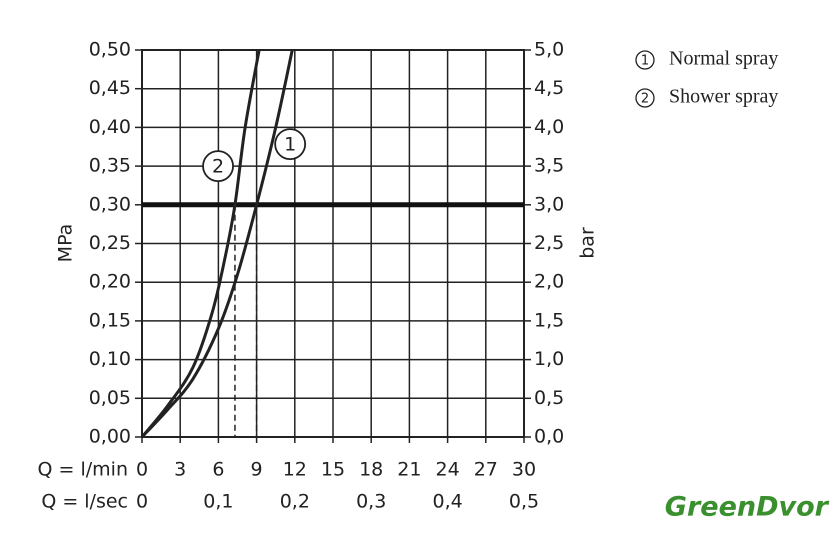 The image size is (840, 554). What do you see at coordinates (295, 470) in the screenshot?
I see `x-tick-label: 12` at bounding box center [295, 470].